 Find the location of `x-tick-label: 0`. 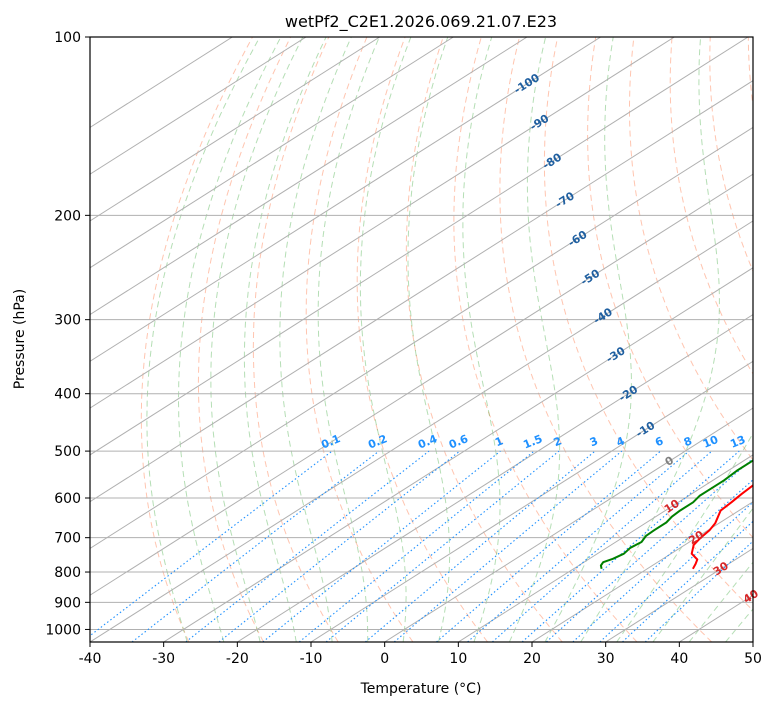

x-tick-label: 0 is located at coordinates (384, 659).